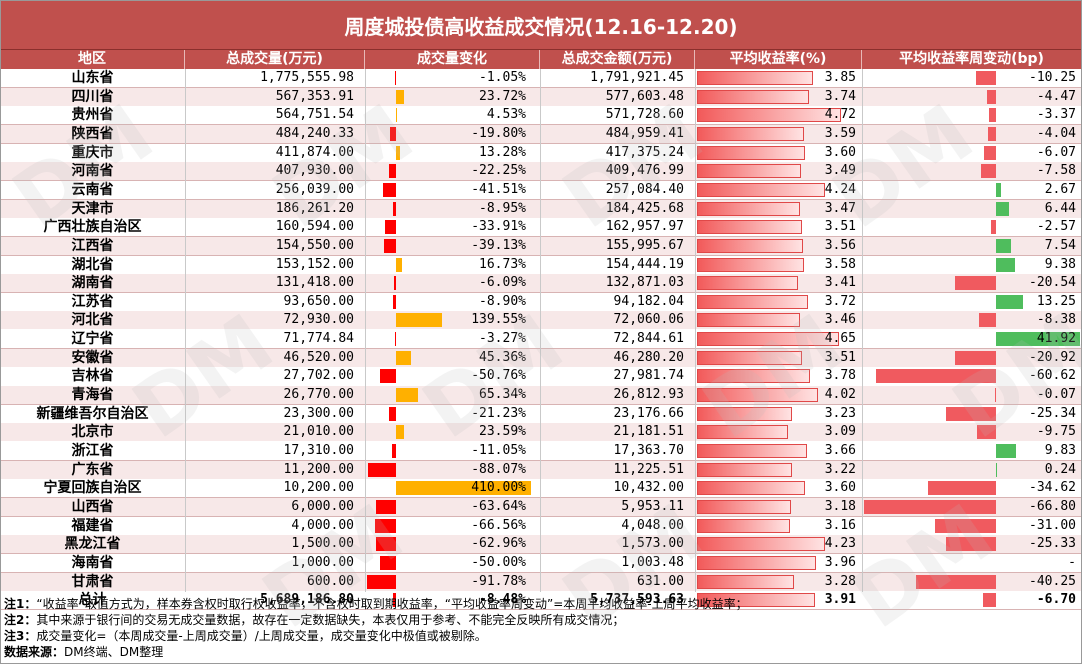 This screenshot has width=1082, height=664. I want to click on change-cell: 139.55%, so click(447, 320).